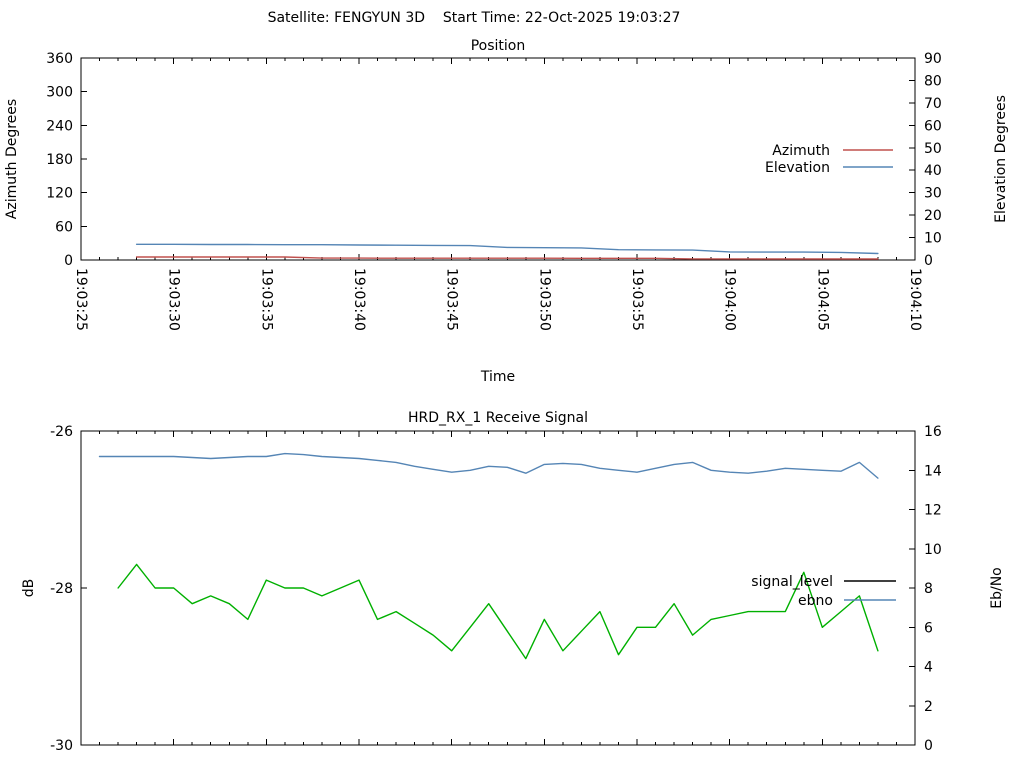 The height and width of the screenshot is (768, 1024). I want to click on y2-tick-label: 16, so click(933, 432).